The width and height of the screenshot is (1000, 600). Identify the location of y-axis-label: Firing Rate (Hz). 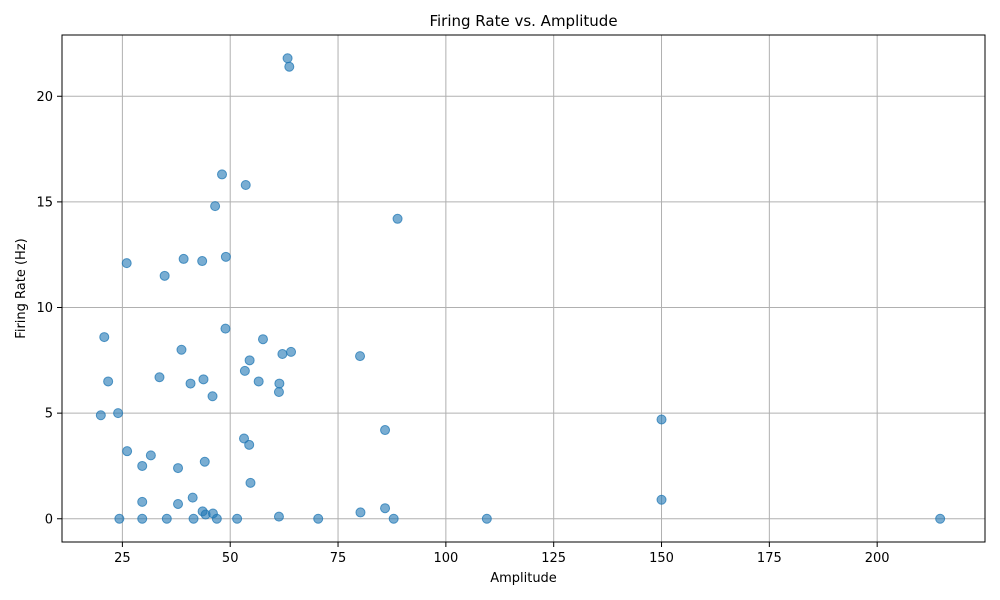
(21, 288).